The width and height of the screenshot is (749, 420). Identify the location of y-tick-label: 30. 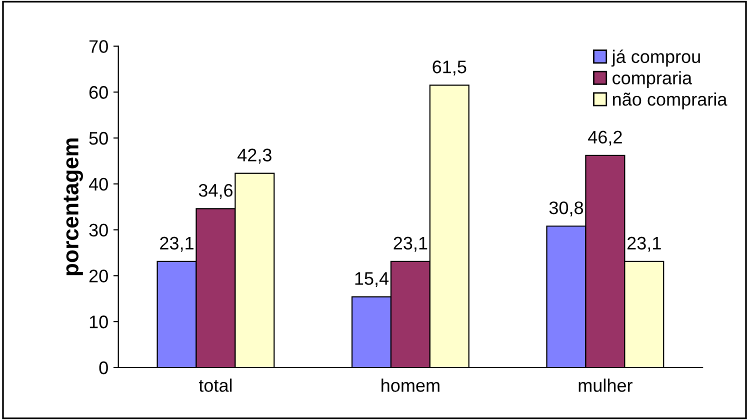
(98, 230).